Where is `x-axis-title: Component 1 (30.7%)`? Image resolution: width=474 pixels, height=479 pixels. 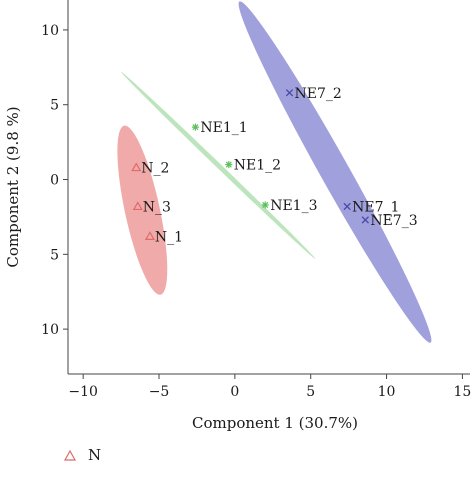 x-axis-title: Component 1 (30.7%) is located at coordinates (275, 423).